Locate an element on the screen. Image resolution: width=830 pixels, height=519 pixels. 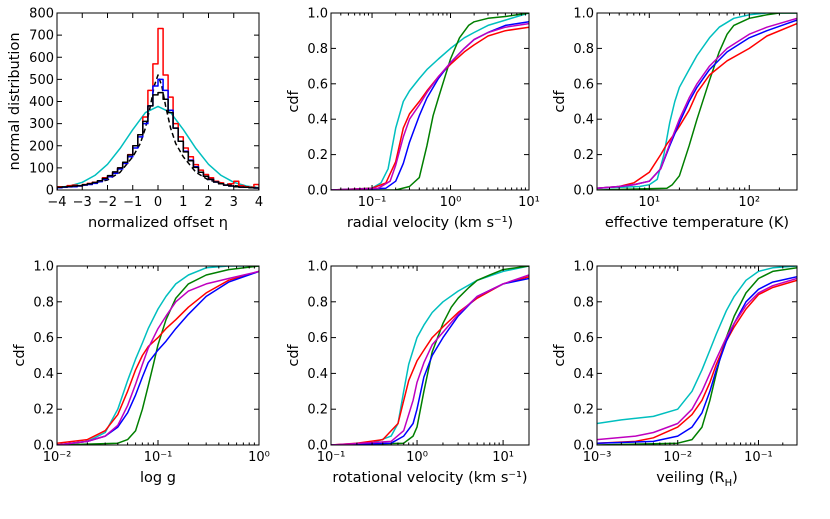
x-axis-label: veiling (RH) is located at coordinates (697, 479).